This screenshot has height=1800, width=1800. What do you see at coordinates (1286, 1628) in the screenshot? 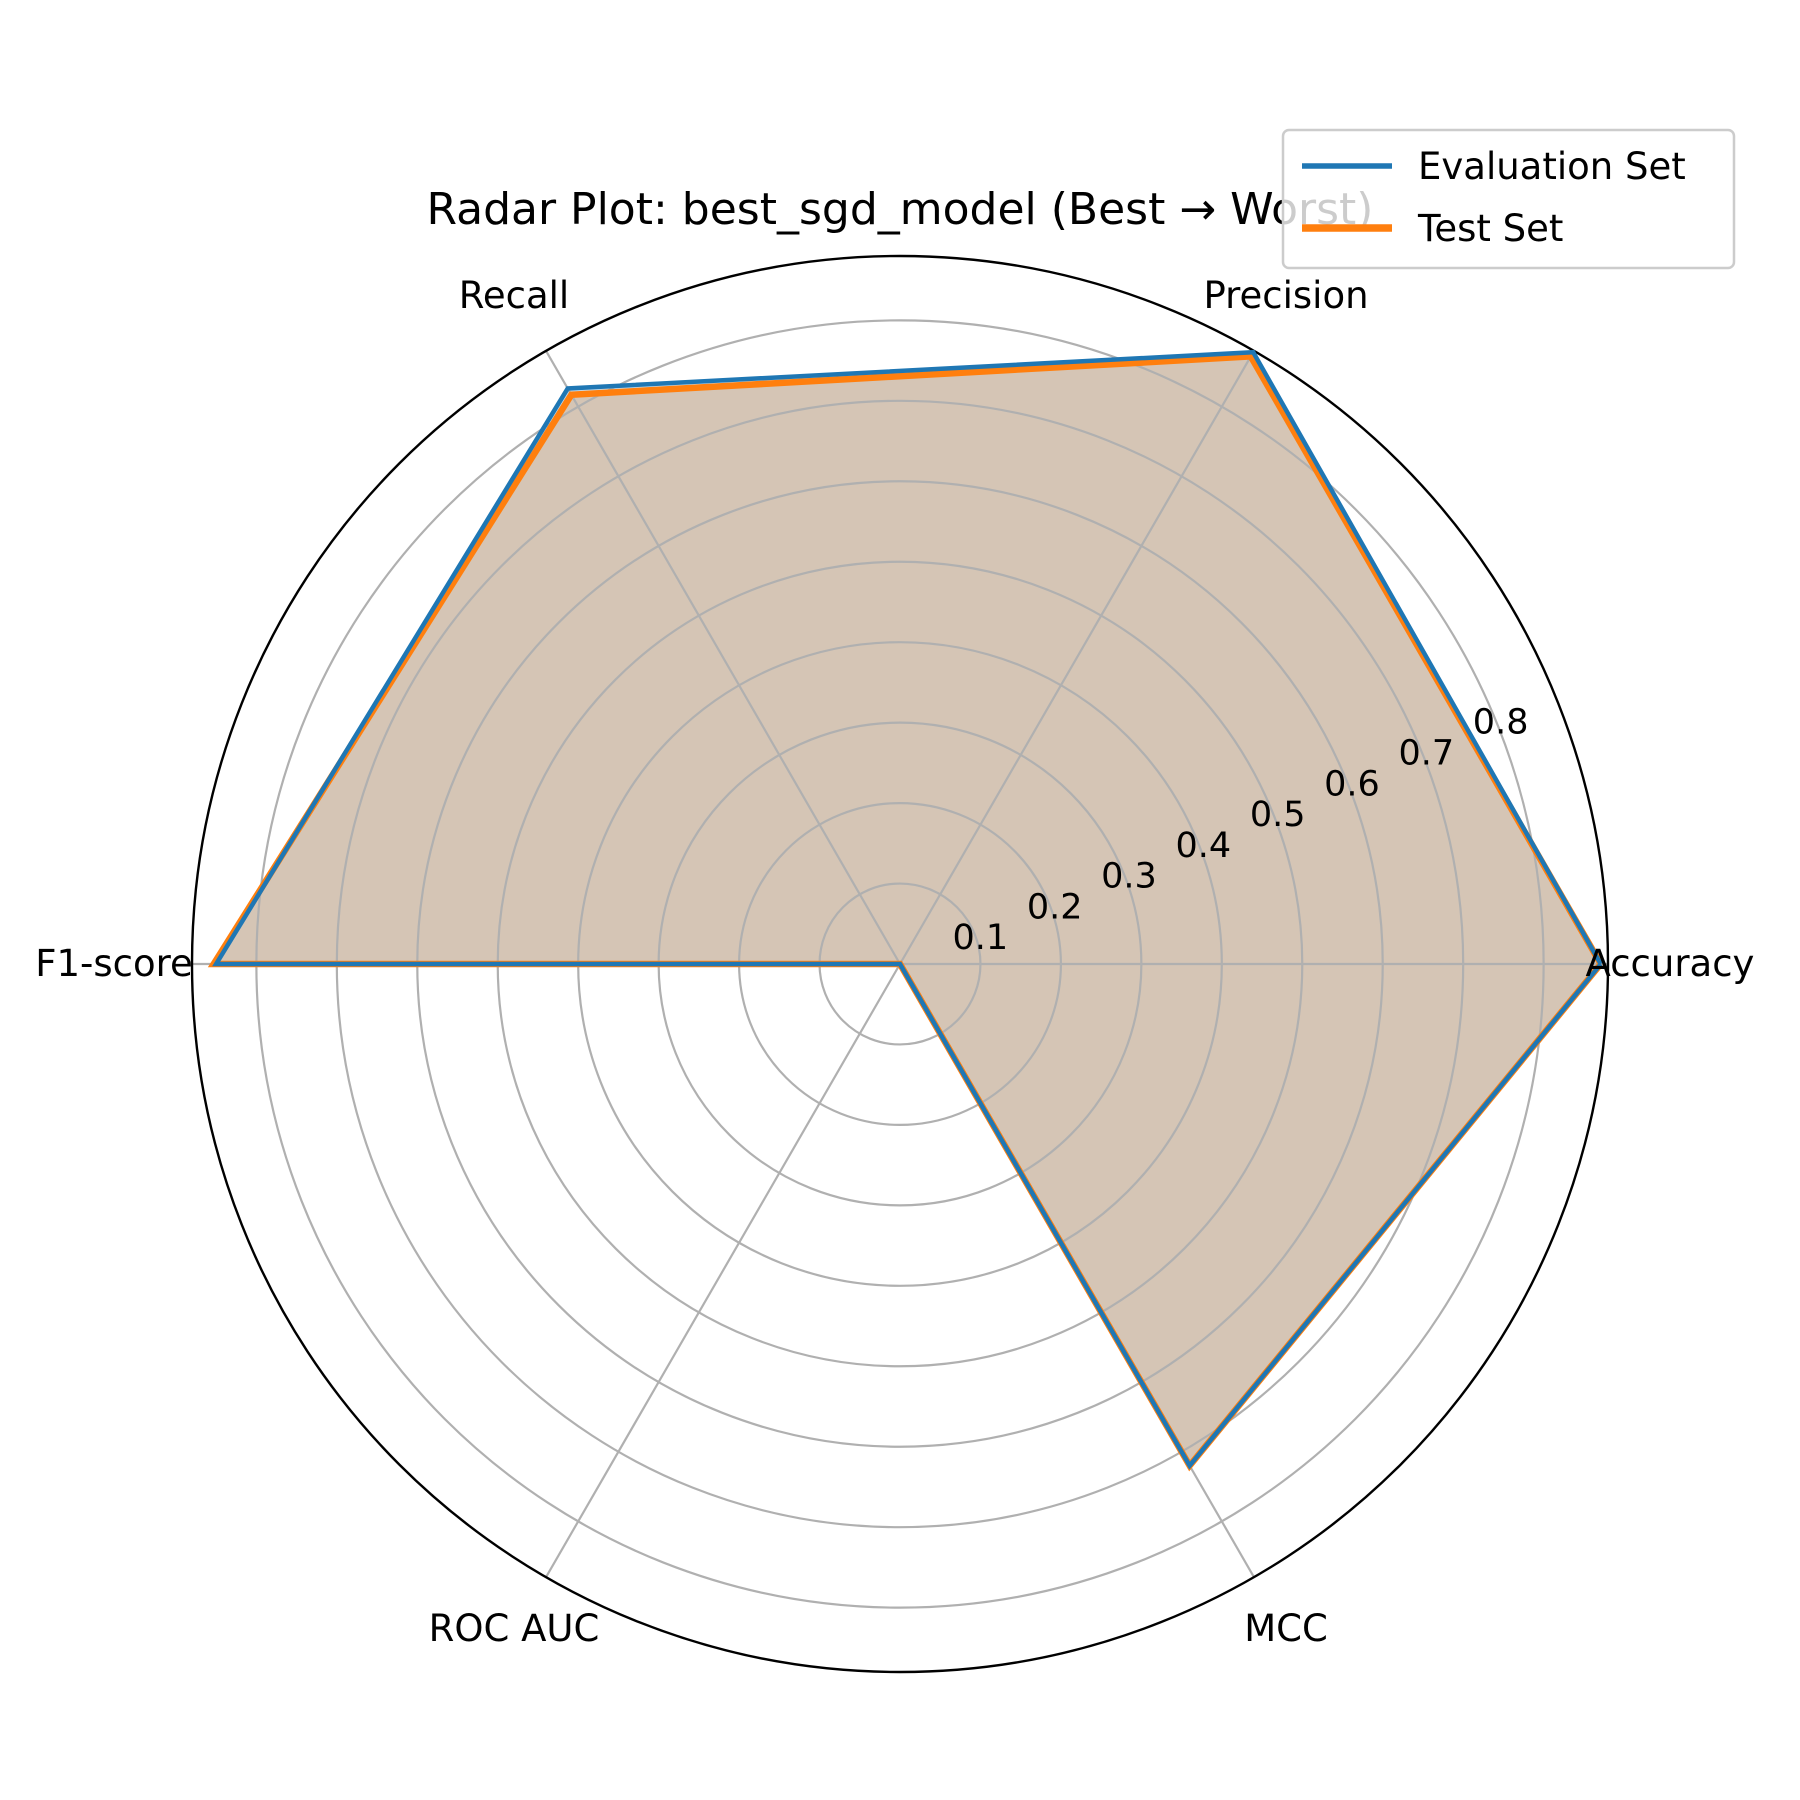
I see `category-label: MCC` at bounding box center [1286, 1628].